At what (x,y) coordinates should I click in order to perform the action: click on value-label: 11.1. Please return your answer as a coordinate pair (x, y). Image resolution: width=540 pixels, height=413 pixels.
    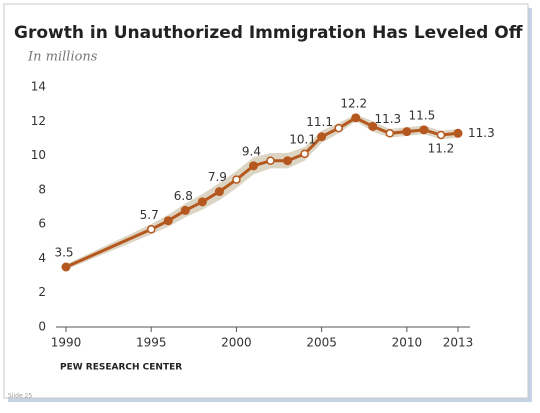
    Looking at the image, I should click on (319, 122).